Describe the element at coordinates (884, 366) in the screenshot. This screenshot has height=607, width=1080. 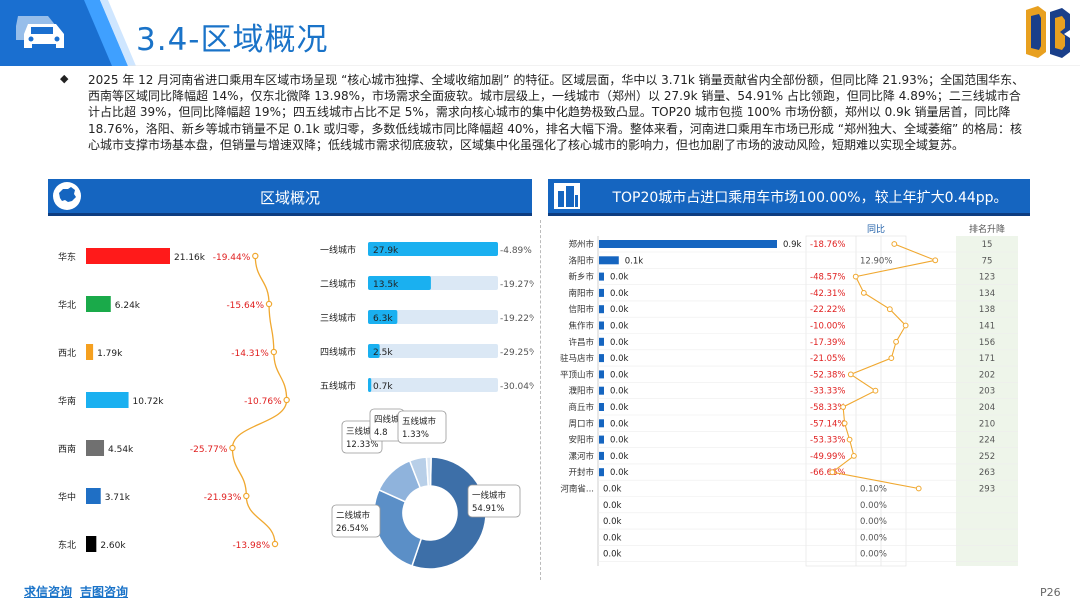
I see `city-yoy-line` at that location.